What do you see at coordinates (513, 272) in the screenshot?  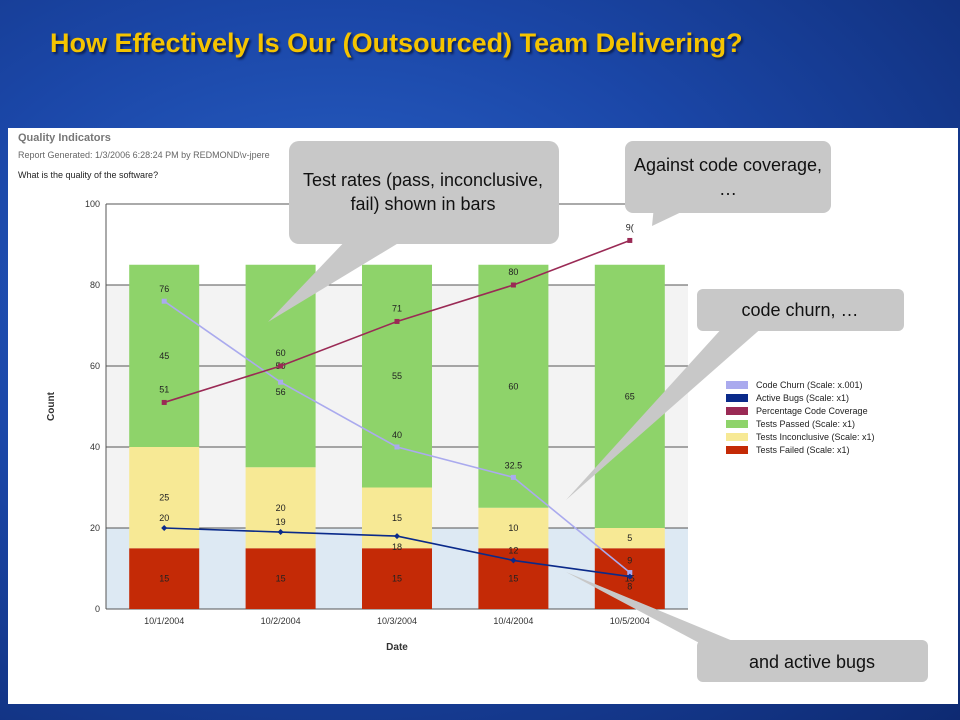 I see `line-data-label: 80` at bounding box center [513, 272].